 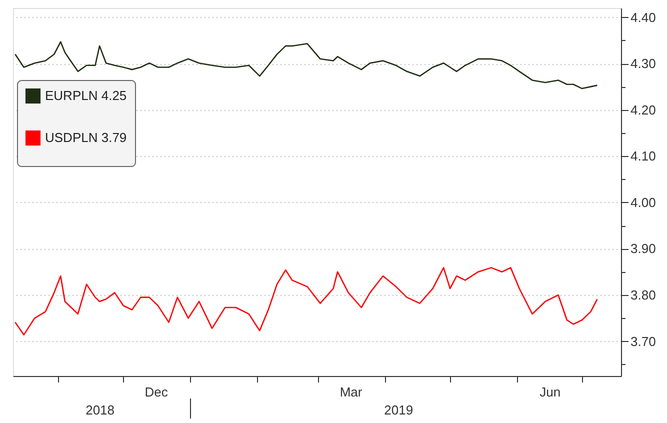 I want to click on y-tick-label: 4.00, so click(x=643, y=202).